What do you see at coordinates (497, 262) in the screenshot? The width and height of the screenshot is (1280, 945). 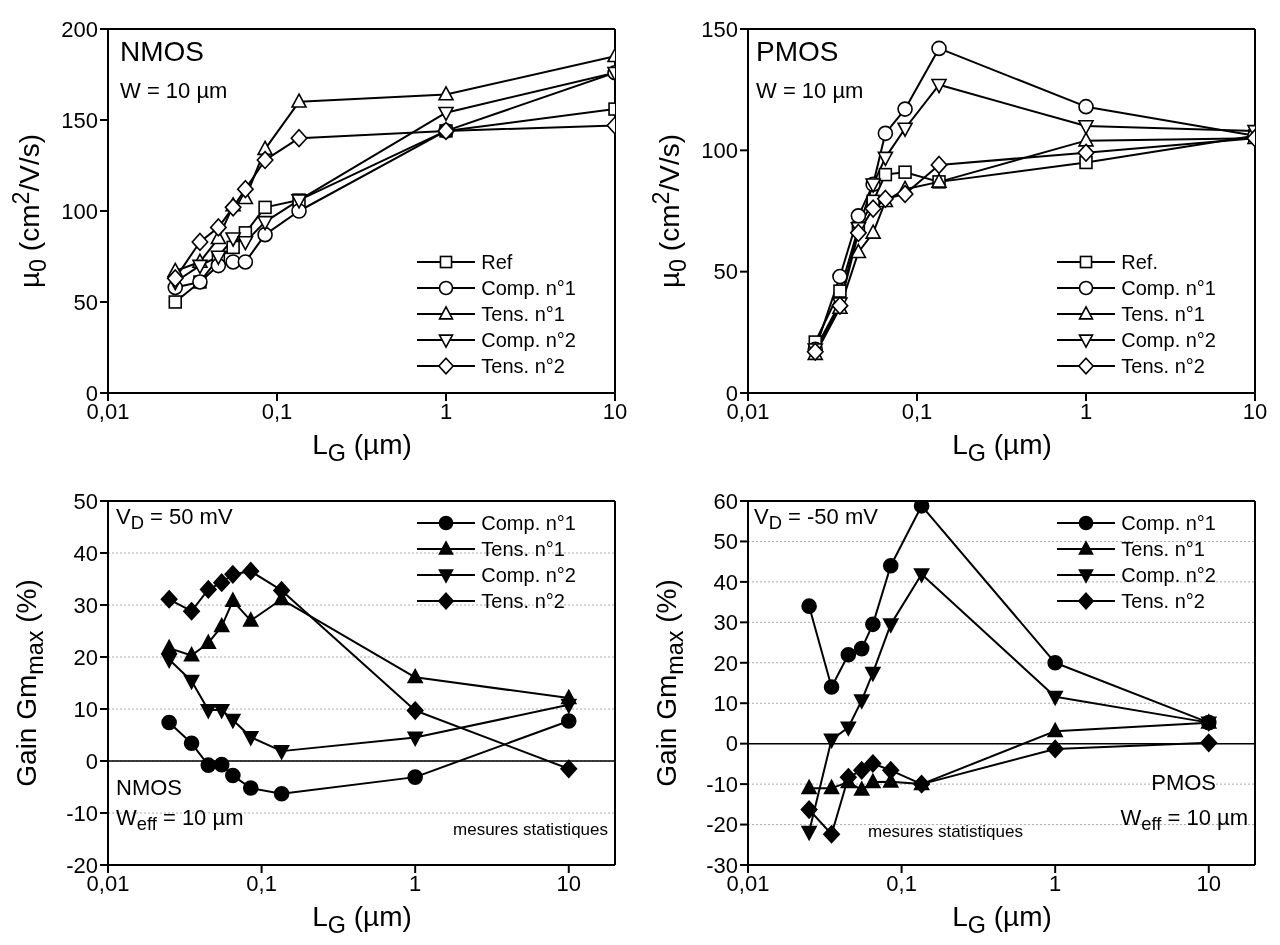 I see `legend-label: Ref` at bounding box center [497, 262].